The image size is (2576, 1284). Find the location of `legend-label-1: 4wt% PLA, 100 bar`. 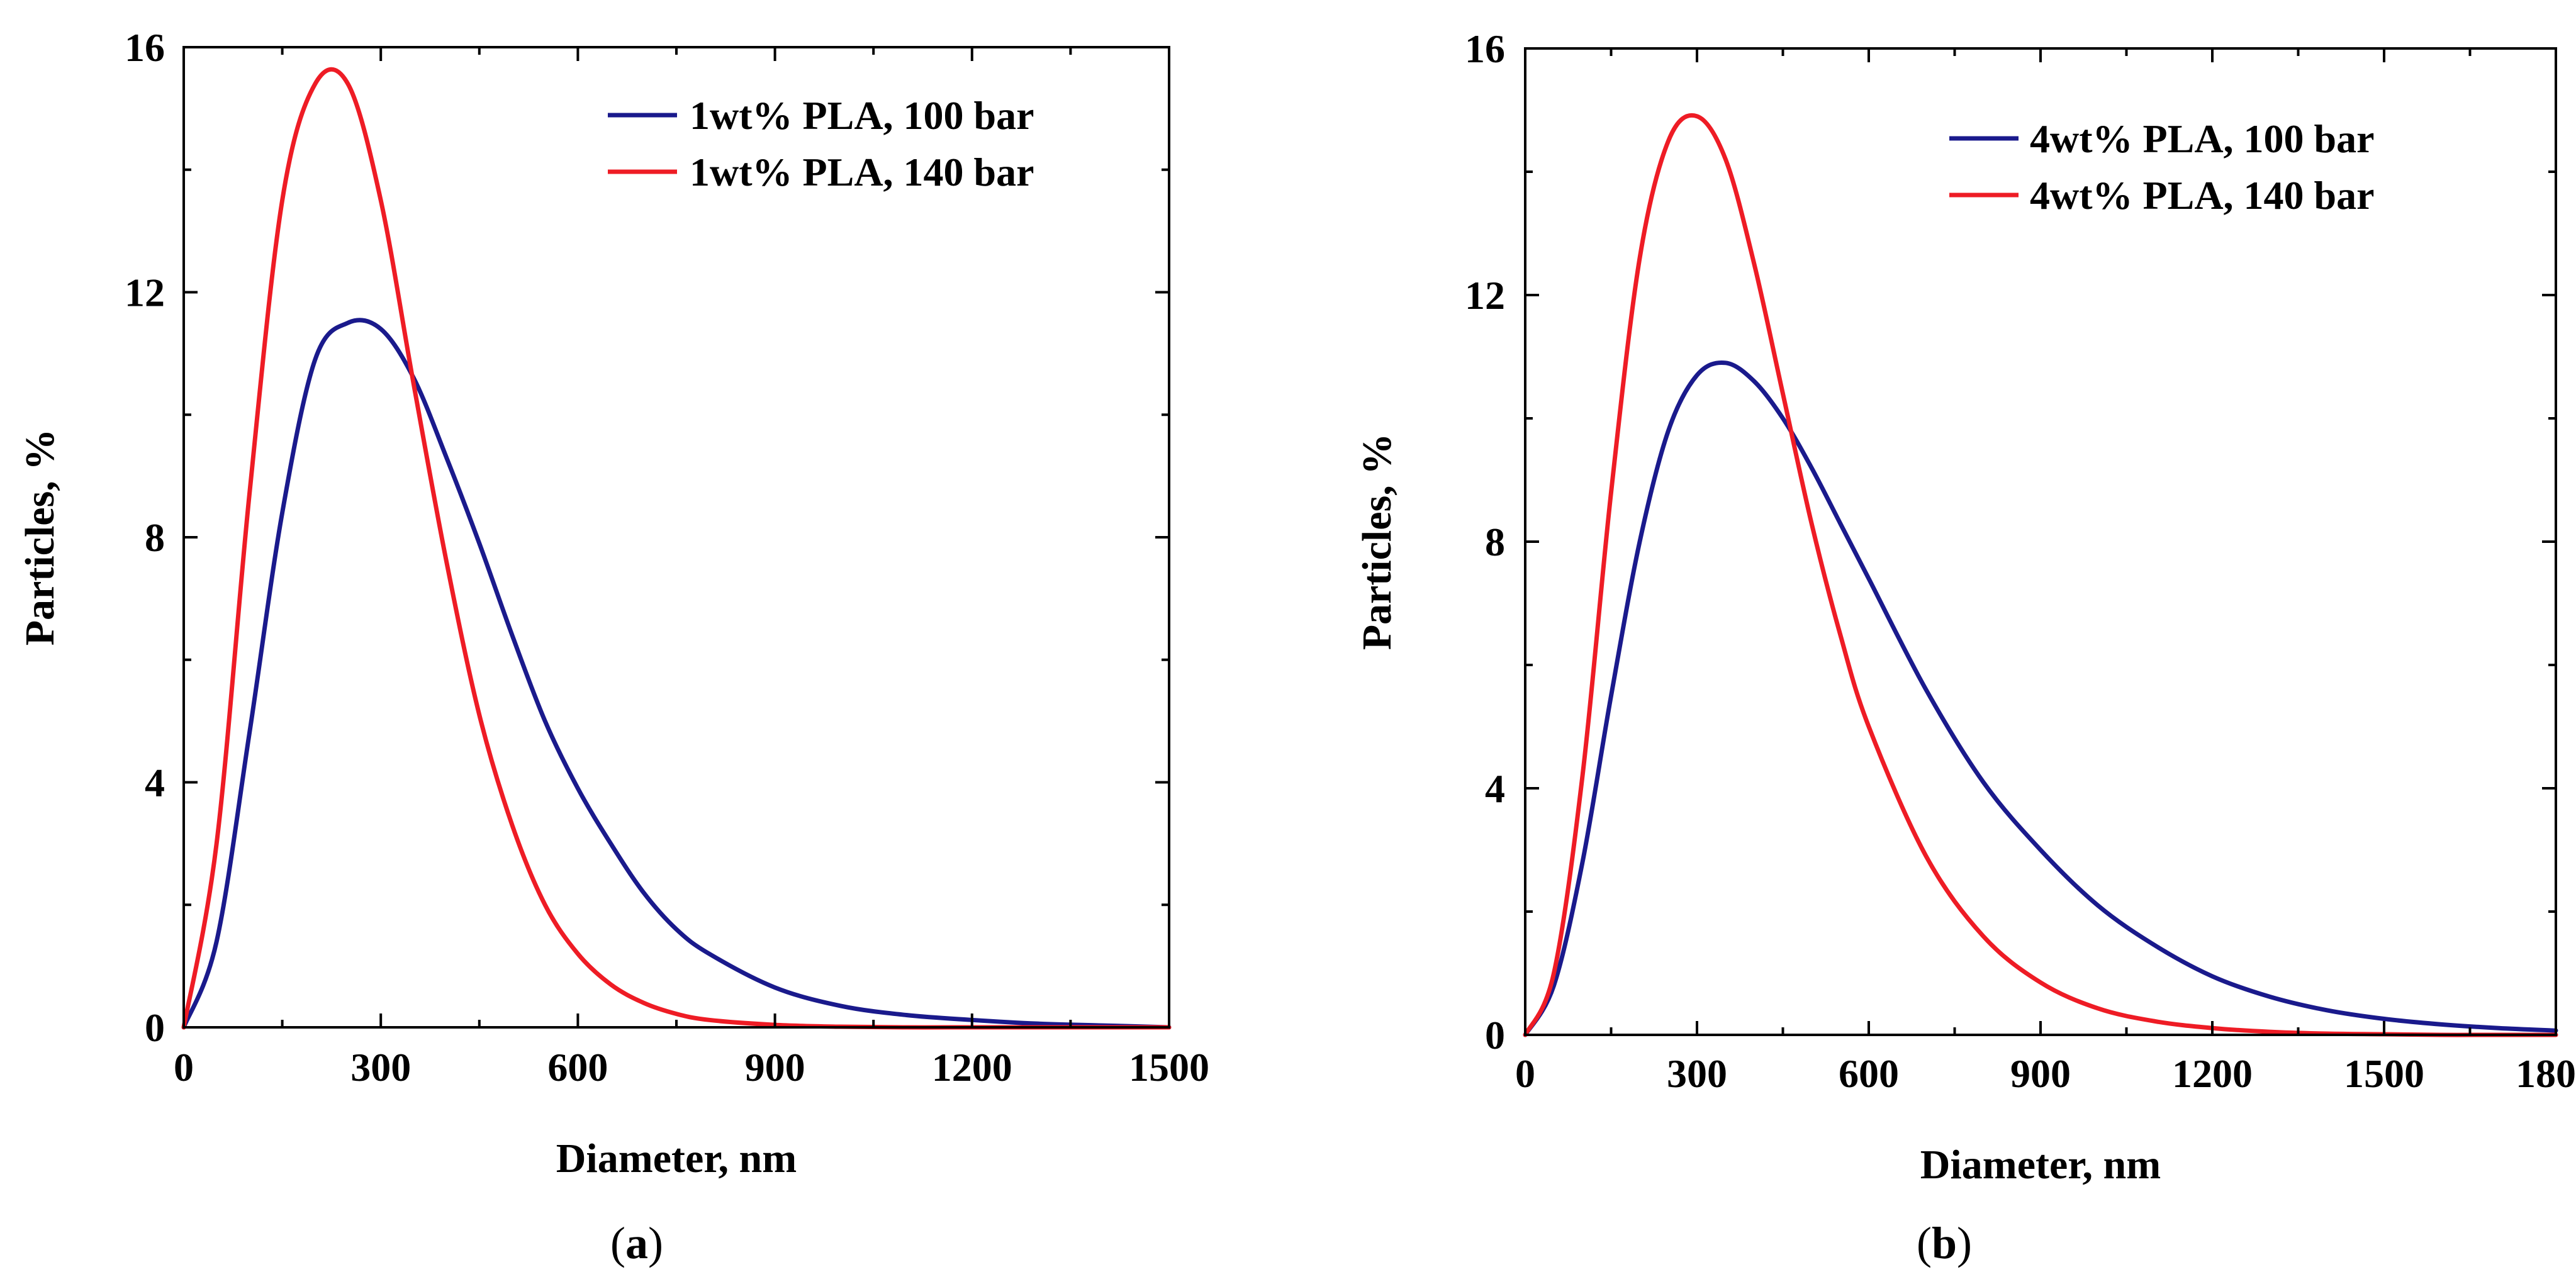

legend-label-1: 4wt% PLA, 100 bar is located at coordinates (2202, 138).